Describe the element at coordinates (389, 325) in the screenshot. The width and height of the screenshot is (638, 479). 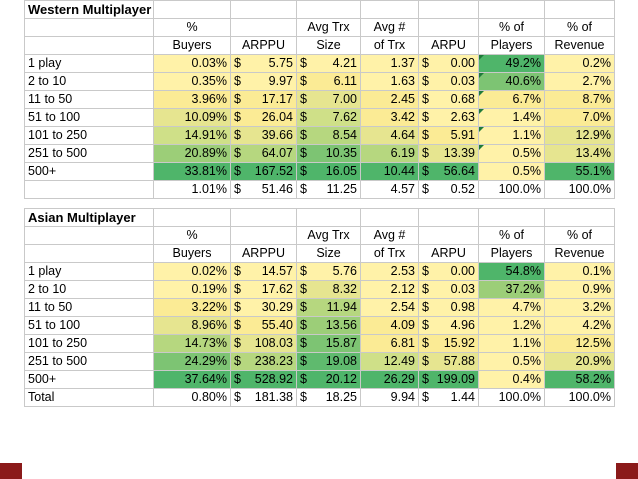
I see `num-trx-cell: 4.09` at that location.